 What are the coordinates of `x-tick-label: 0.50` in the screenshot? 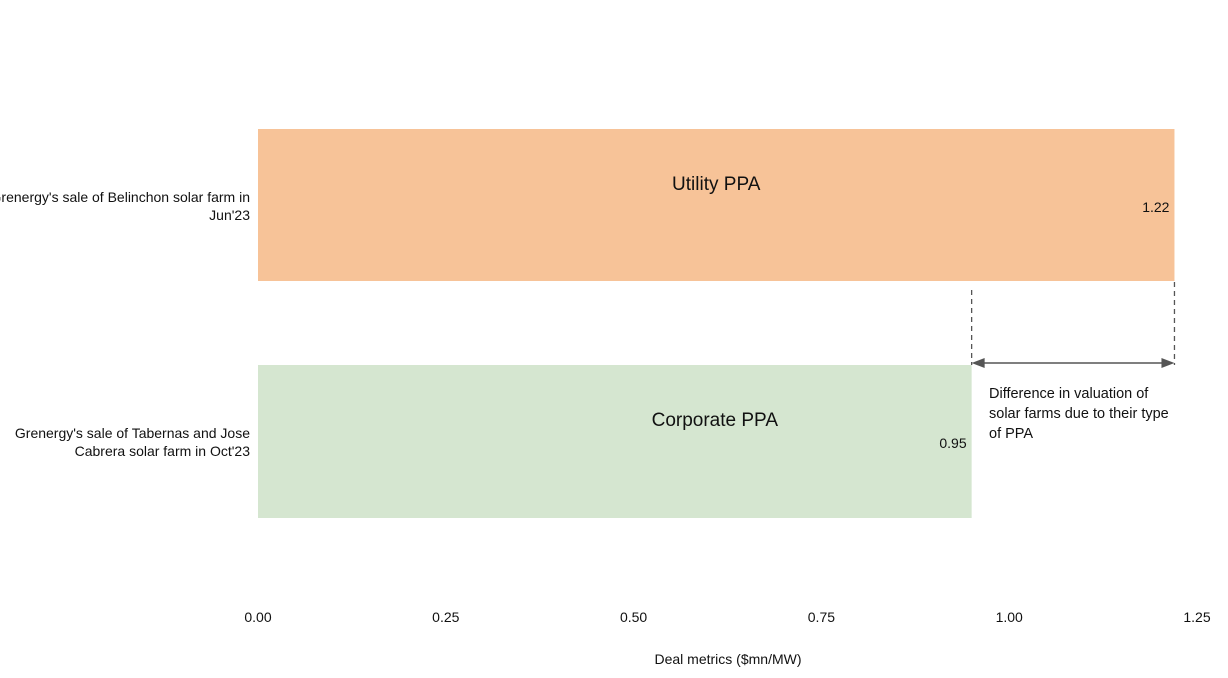 It's located at (633, 617).